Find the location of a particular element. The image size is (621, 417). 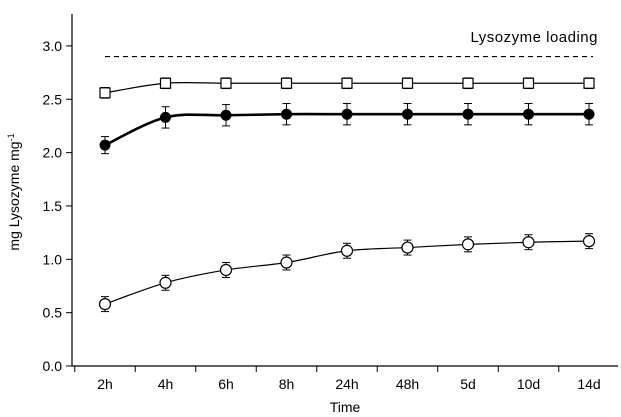

y-tick-label: 0.5 is located at coordinates (53, 313).